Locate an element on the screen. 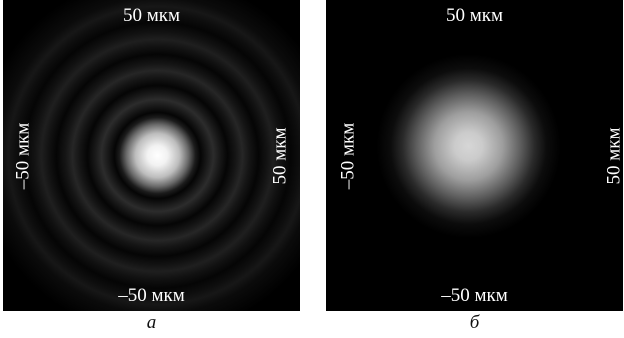 The width and height of the screenshot is (624, 338). panel-a-caption: а is located at coordinates (151, 322).